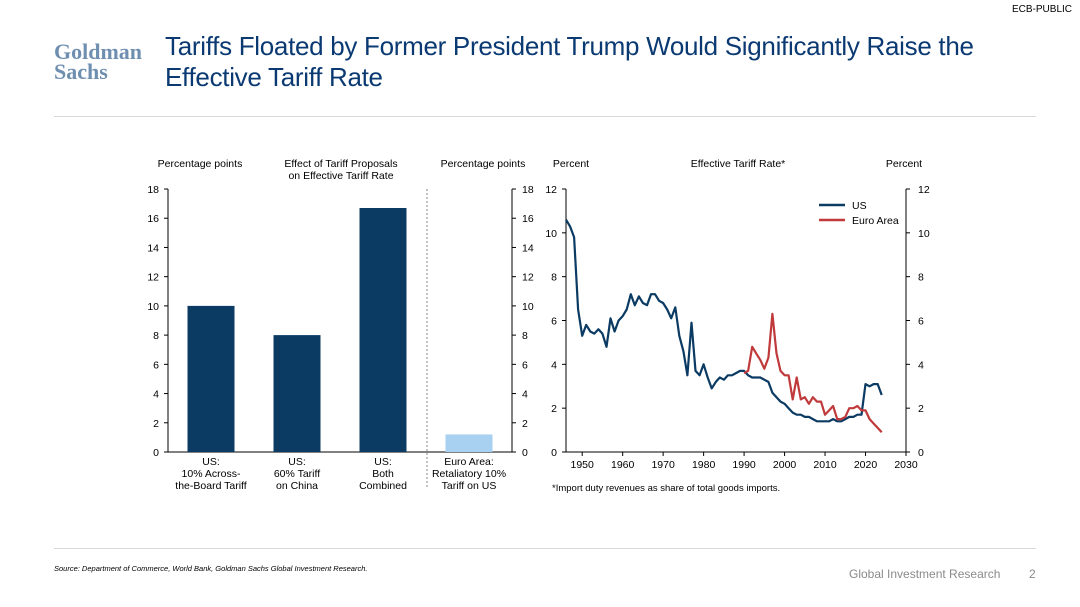  Describe the element at coordinates (156, 395) in the screenshot. I see `bar-left-tick-label: 4` at that location.